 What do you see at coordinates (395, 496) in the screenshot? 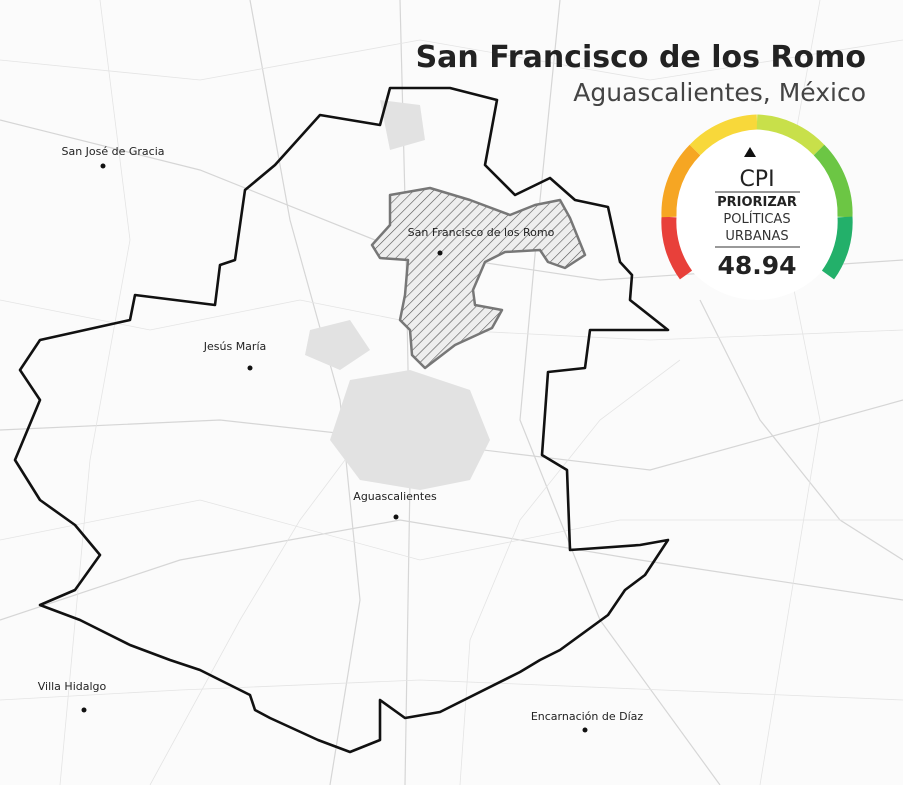
I see `place-label: Aguascalientes` at bounding box center [395, 496].